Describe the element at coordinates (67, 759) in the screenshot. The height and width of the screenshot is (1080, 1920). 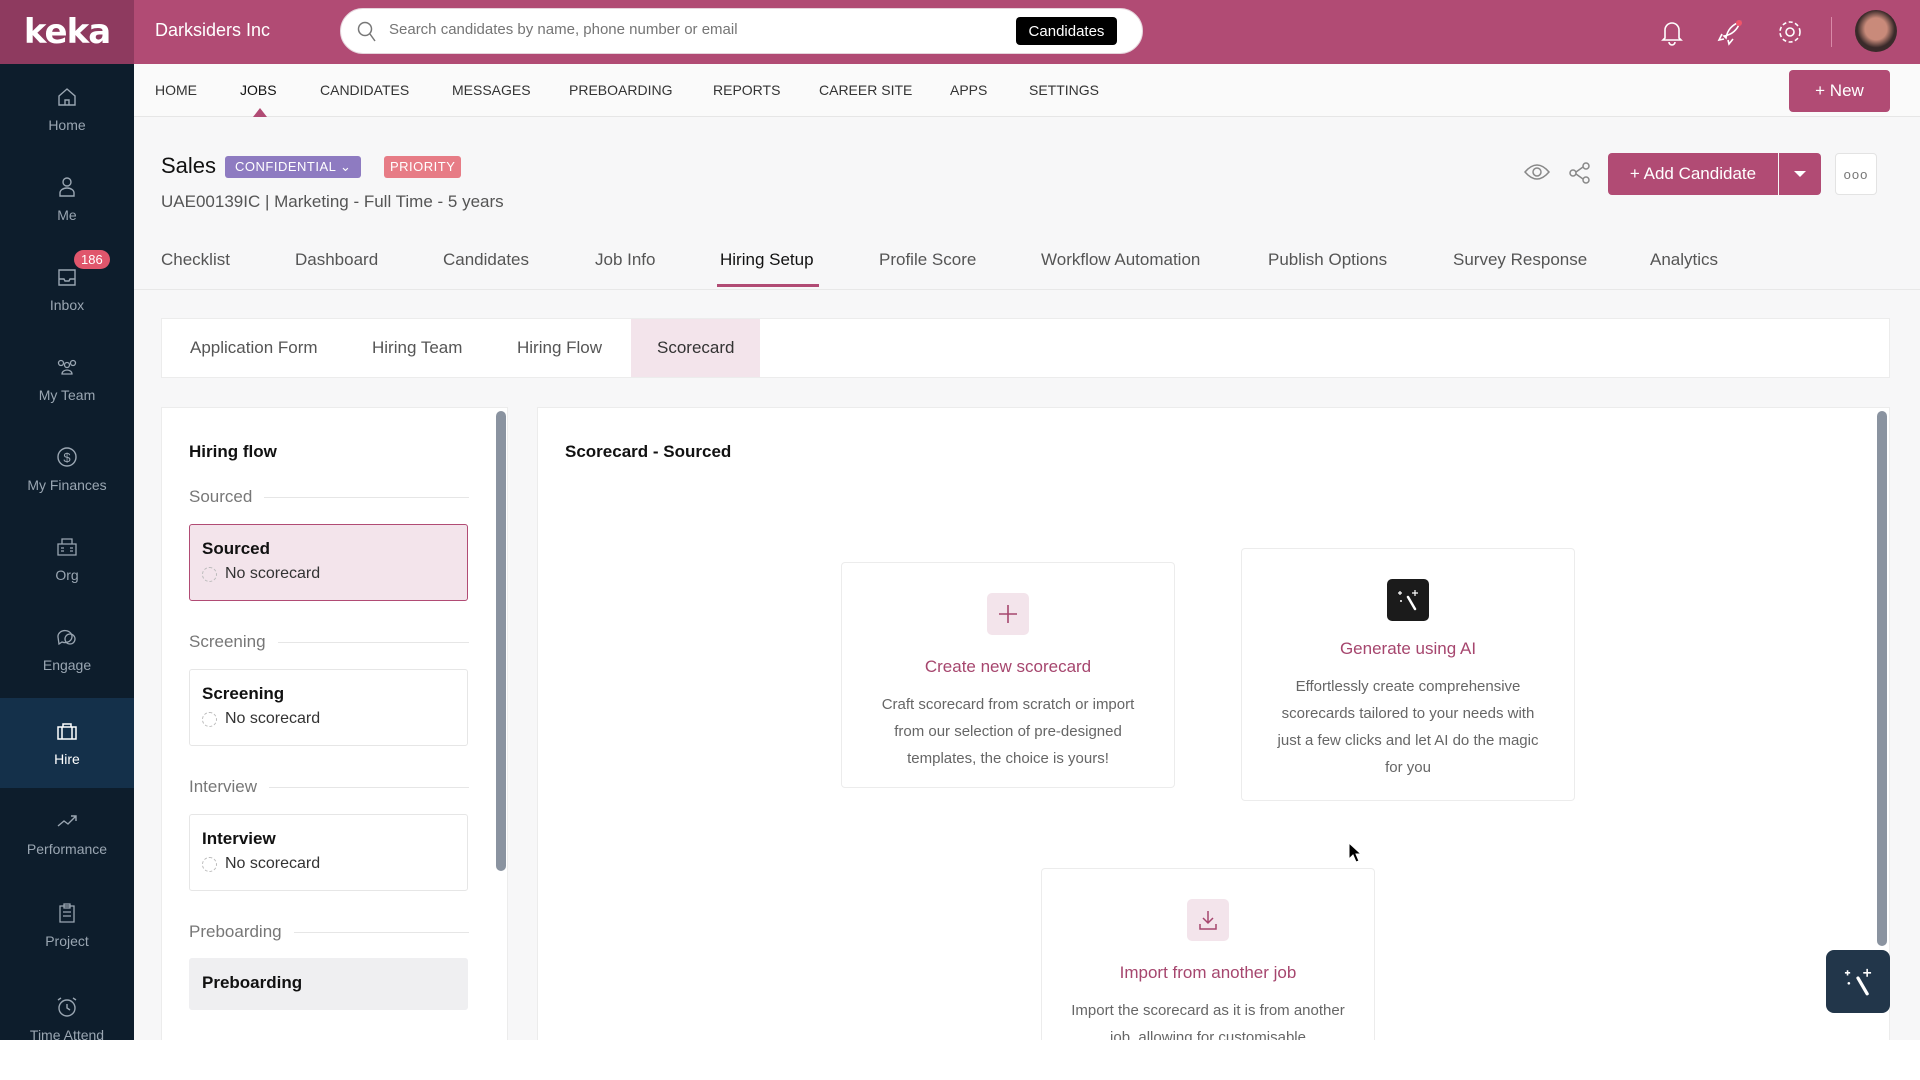
I see `sidebar-label: Hire` at that location.